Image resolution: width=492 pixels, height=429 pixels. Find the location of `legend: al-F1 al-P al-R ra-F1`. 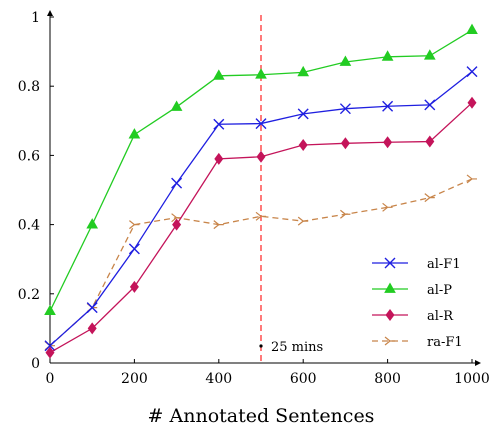

legend: al-F1 al-P al-R ra-F1 is located at coordinates (418, 304).